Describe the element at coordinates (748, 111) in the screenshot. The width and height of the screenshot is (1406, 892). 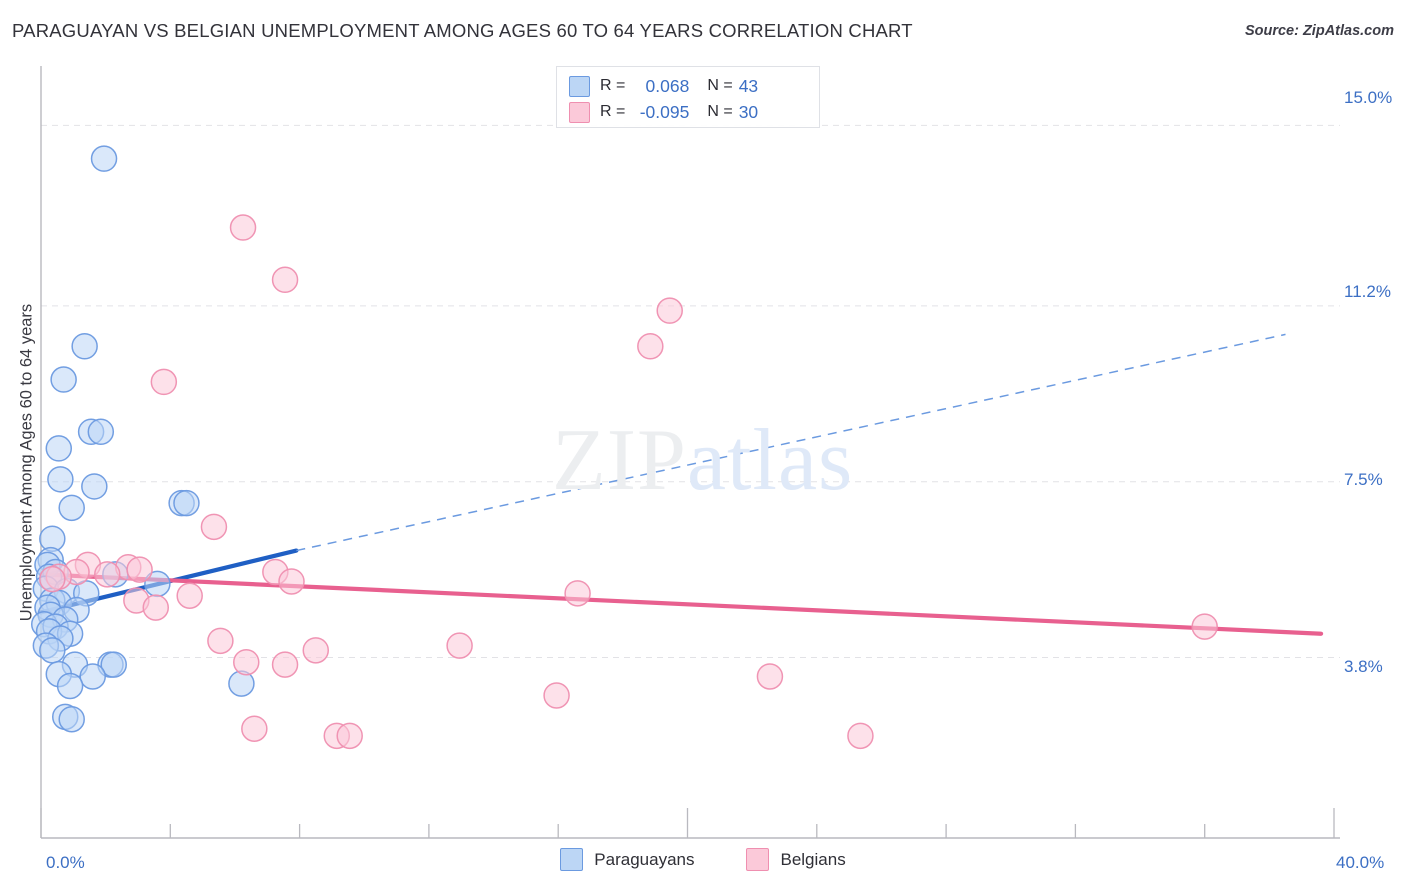
I see `n-value-pink: 30` at that location.